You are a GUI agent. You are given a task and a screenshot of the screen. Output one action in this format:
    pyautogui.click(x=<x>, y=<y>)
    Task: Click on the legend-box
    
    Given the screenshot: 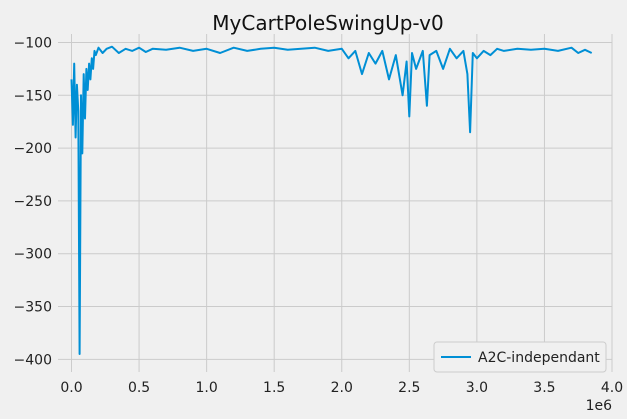 What is the action you would take?
    pyautogui.click(x=520, y=357)
    